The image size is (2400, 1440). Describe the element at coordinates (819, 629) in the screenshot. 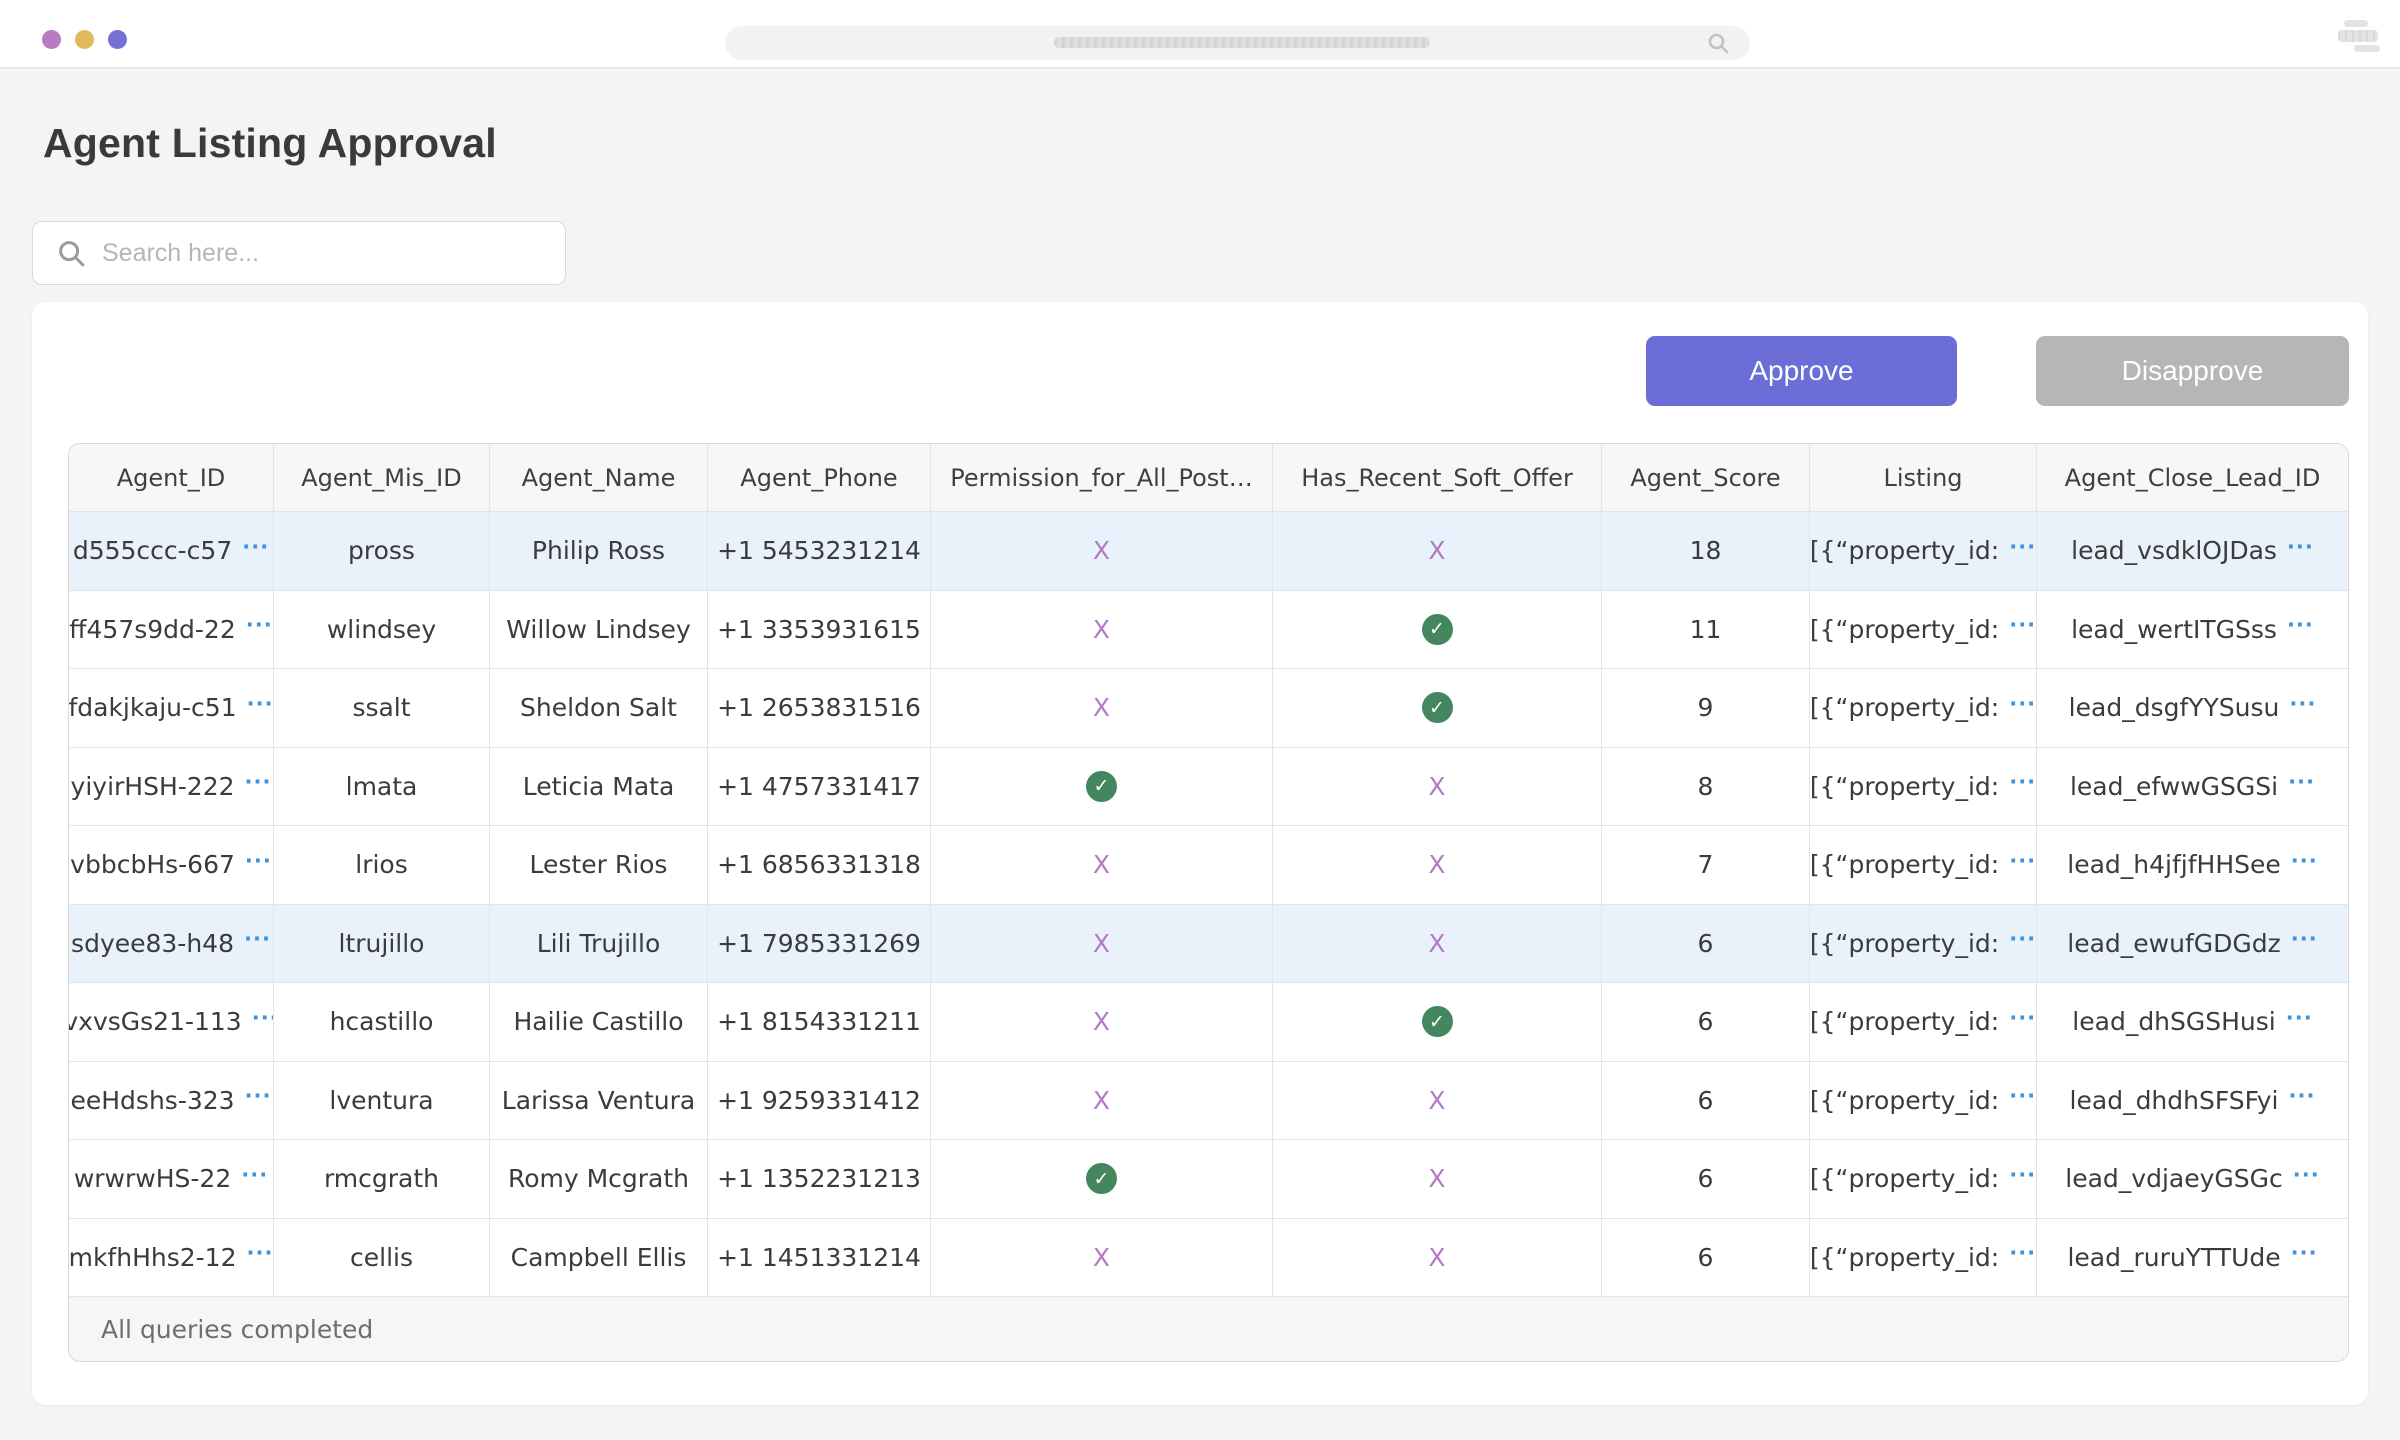

I see `cell-agent-phone: +1 3353931615` at that location.